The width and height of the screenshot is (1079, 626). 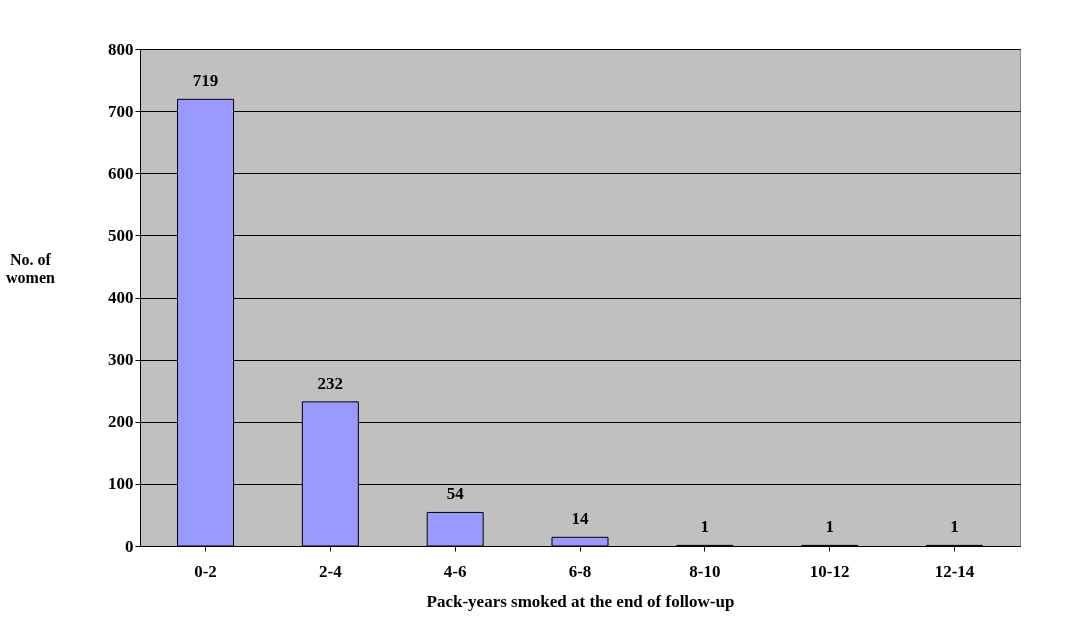 What do you see at coordinates (121, 235) in the screenshot?
I see `y-tick-label: 500` at bounding box center [121, 235].